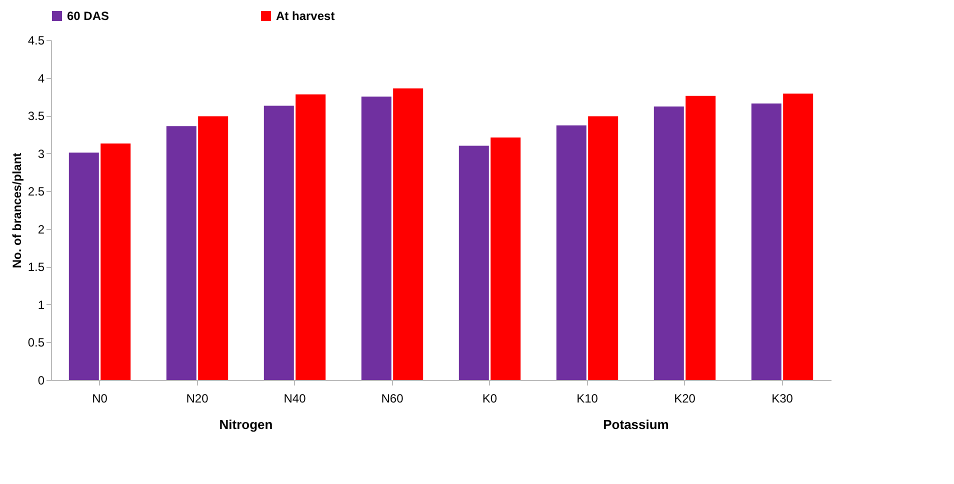 The height and width of the screenshot is (484, 954). I want to click on x-tick-label: N20, so click(197, 399).